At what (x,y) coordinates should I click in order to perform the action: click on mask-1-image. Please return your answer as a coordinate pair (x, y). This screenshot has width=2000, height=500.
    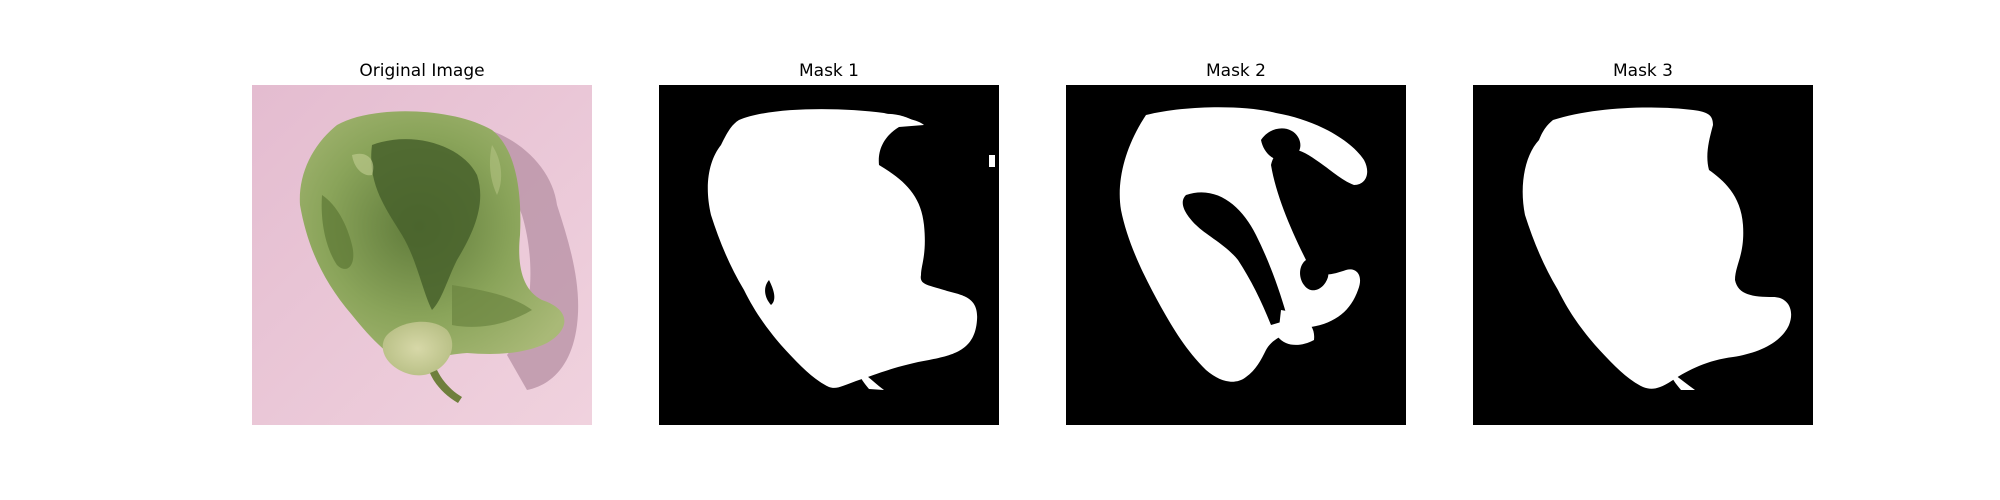
    Looking at the image, I should click on (829, 255).